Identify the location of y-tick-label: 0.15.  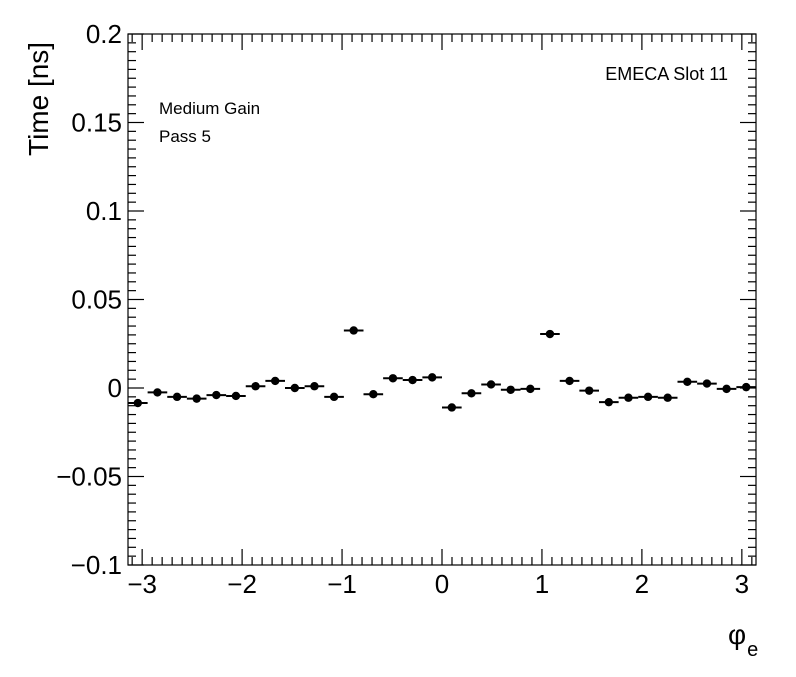
(96, 123).